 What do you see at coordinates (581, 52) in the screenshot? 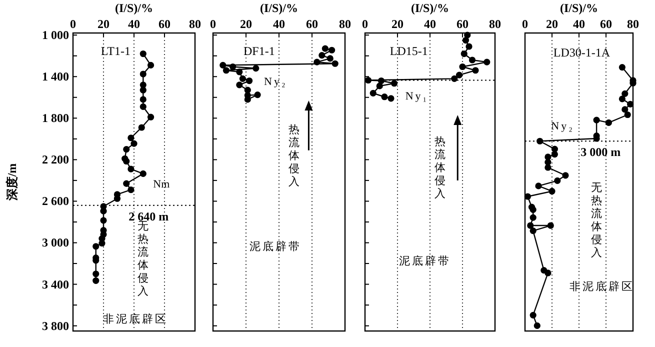
I see `chart-title: LD30-1-1A` at bounding box center [581, 52].